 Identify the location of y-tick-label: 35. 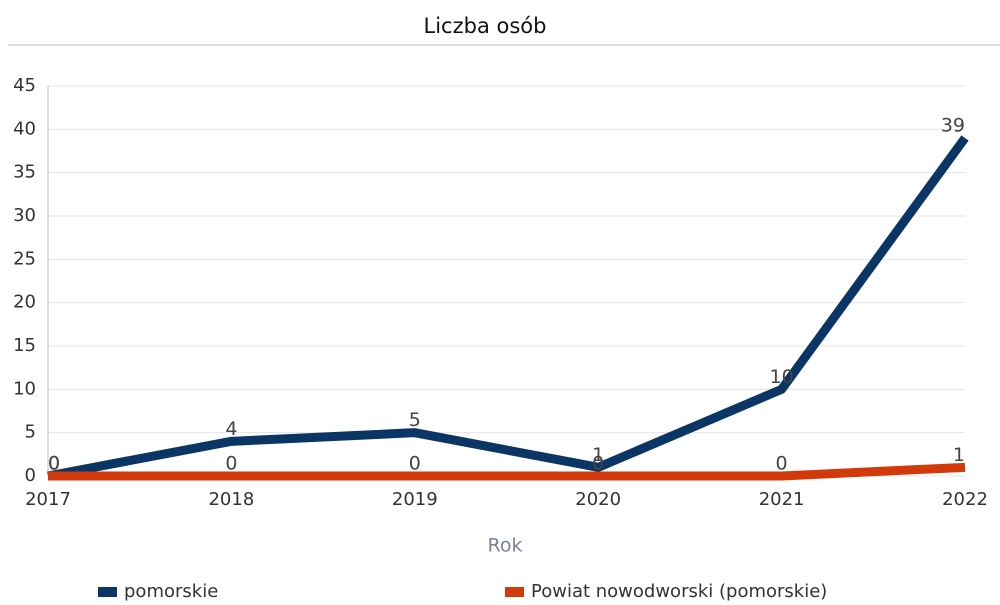
(24, 172).